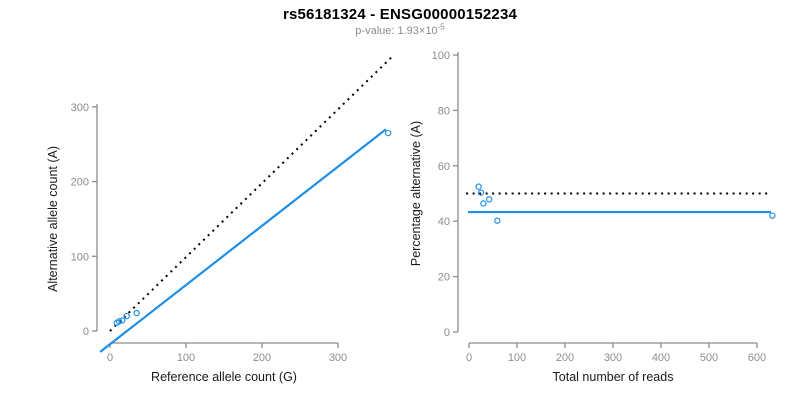 This screenshot has height=400, width=800. I want to click on y-tick-label: 60, so click(444, 167).